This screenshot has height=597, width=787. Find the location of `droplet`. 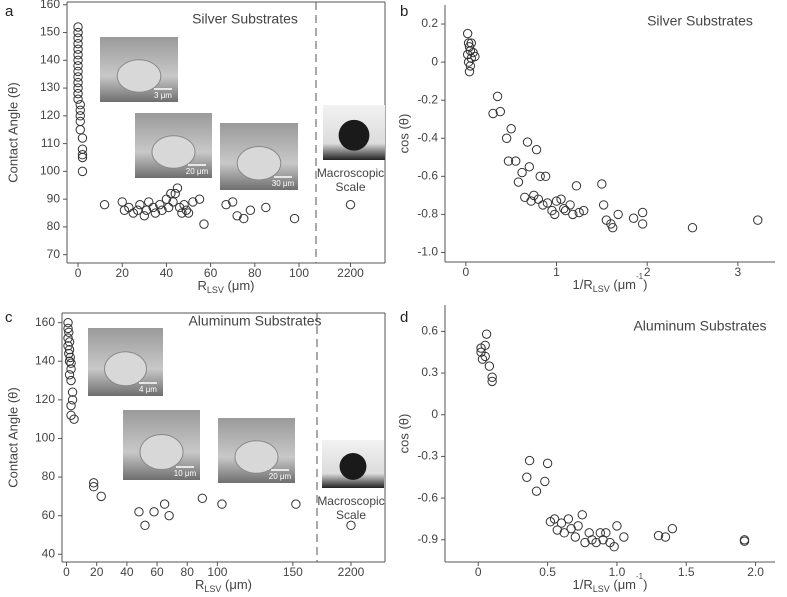

droplet is located at coordinates (125, 369).